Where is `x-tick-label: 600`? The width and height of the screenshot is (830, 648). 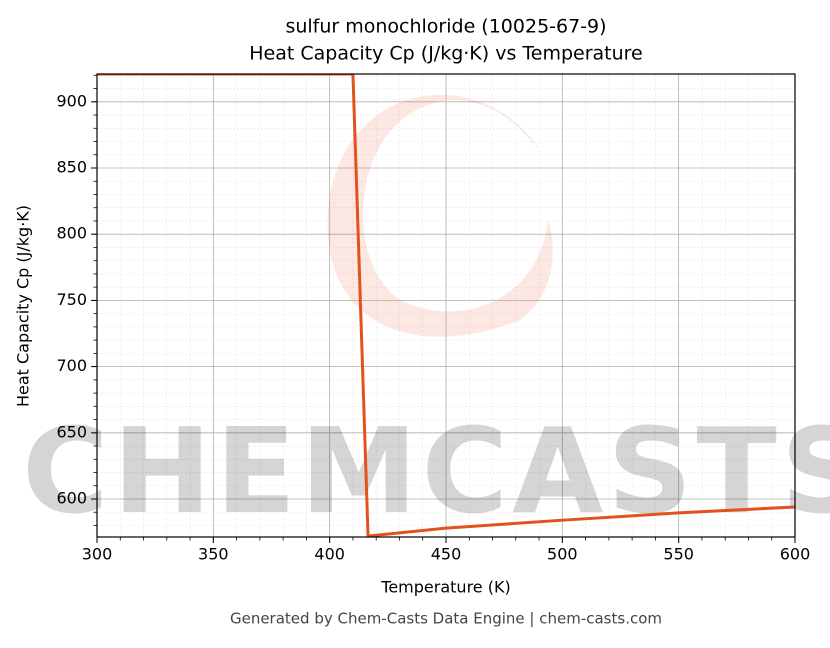 x-tick-label: 600 is located at coordinates (795, 554).